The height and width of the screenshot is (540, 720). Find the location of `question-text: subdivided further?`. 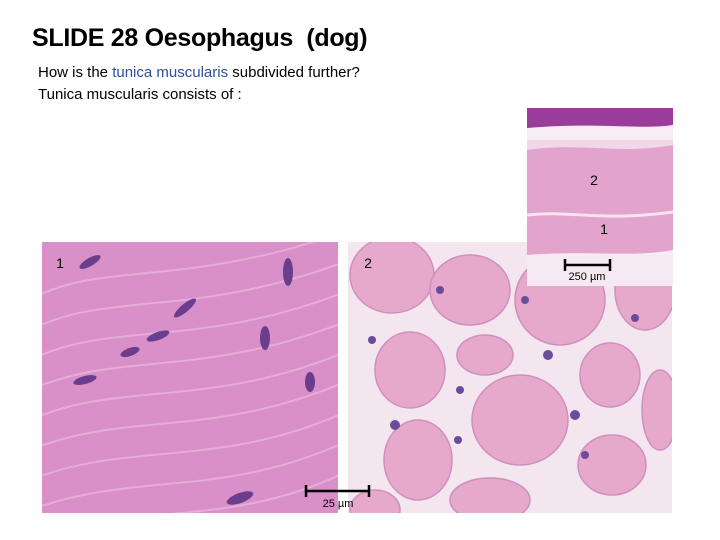

question-text: subdivided further? is located at coordinates (294, 72).